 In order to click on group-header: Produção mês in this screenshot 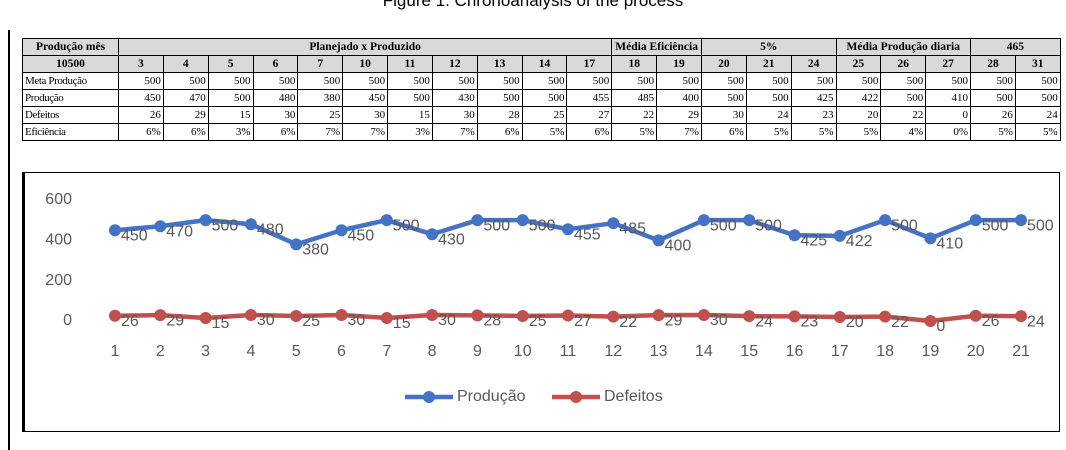, I will do `click(70, 47)`.